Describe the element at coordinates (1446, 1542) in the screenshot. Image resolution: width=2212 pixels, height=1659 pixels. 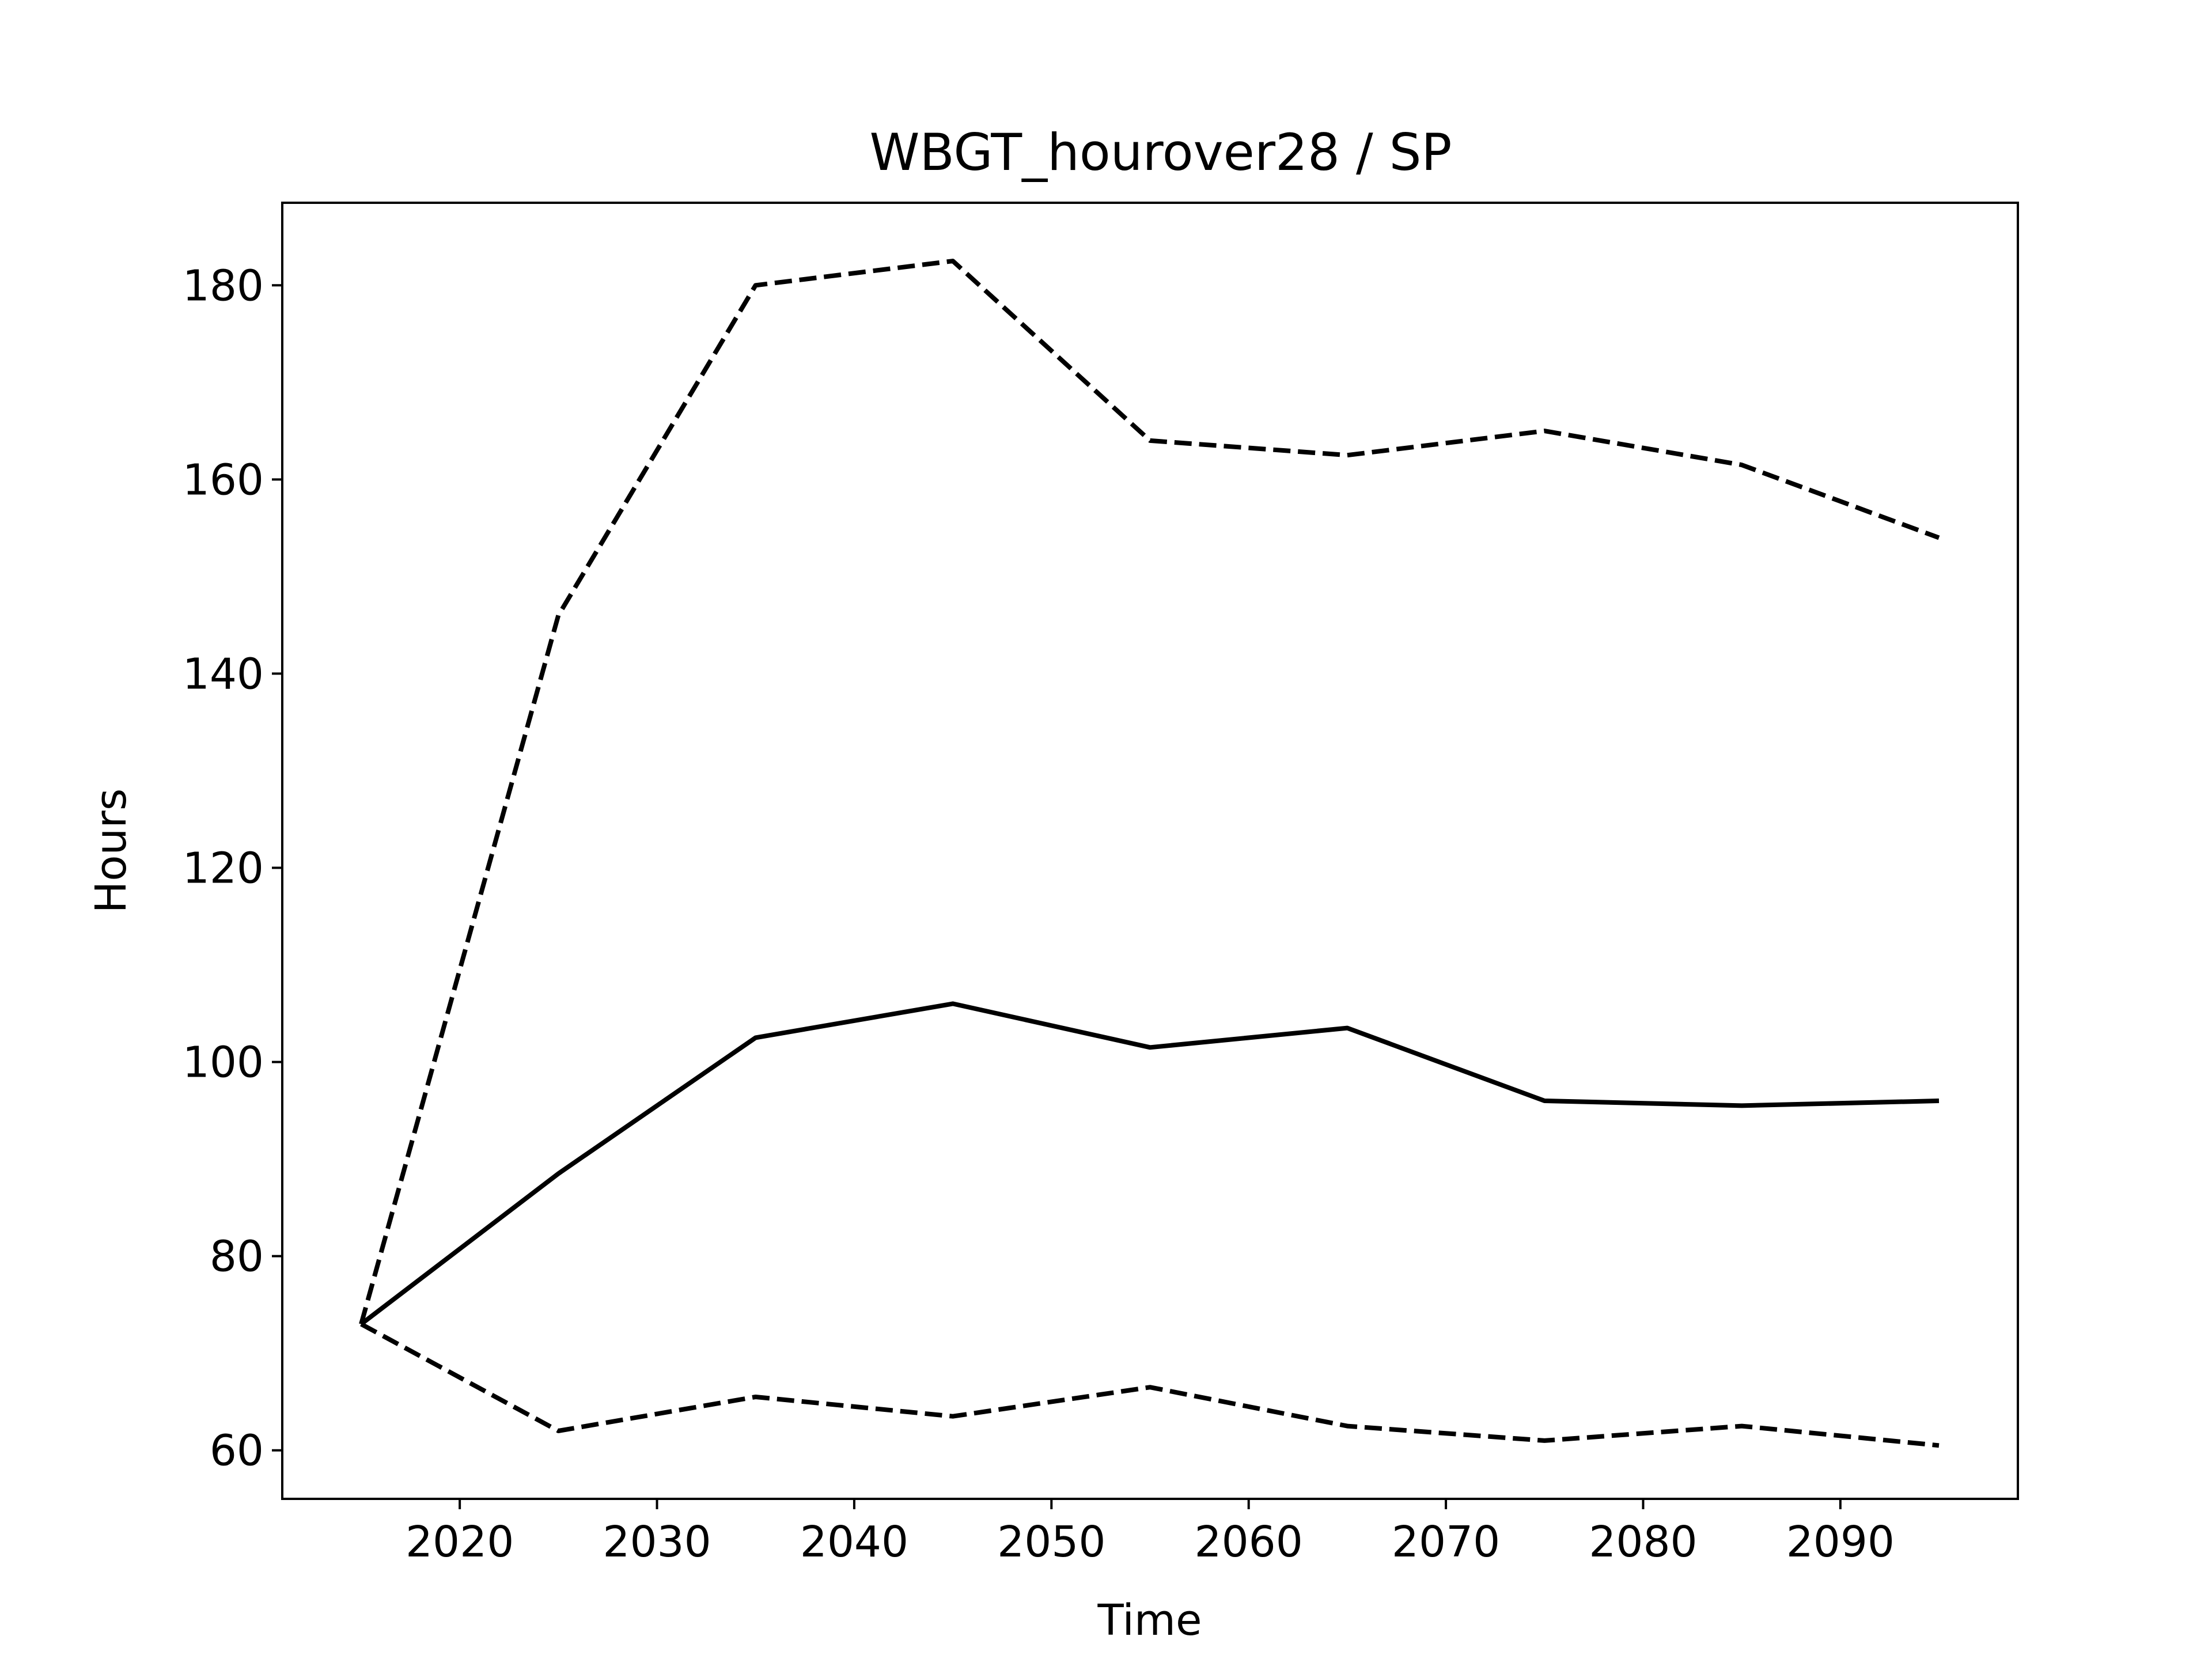
I see `x-tick-label-2070: 2070` at that location.